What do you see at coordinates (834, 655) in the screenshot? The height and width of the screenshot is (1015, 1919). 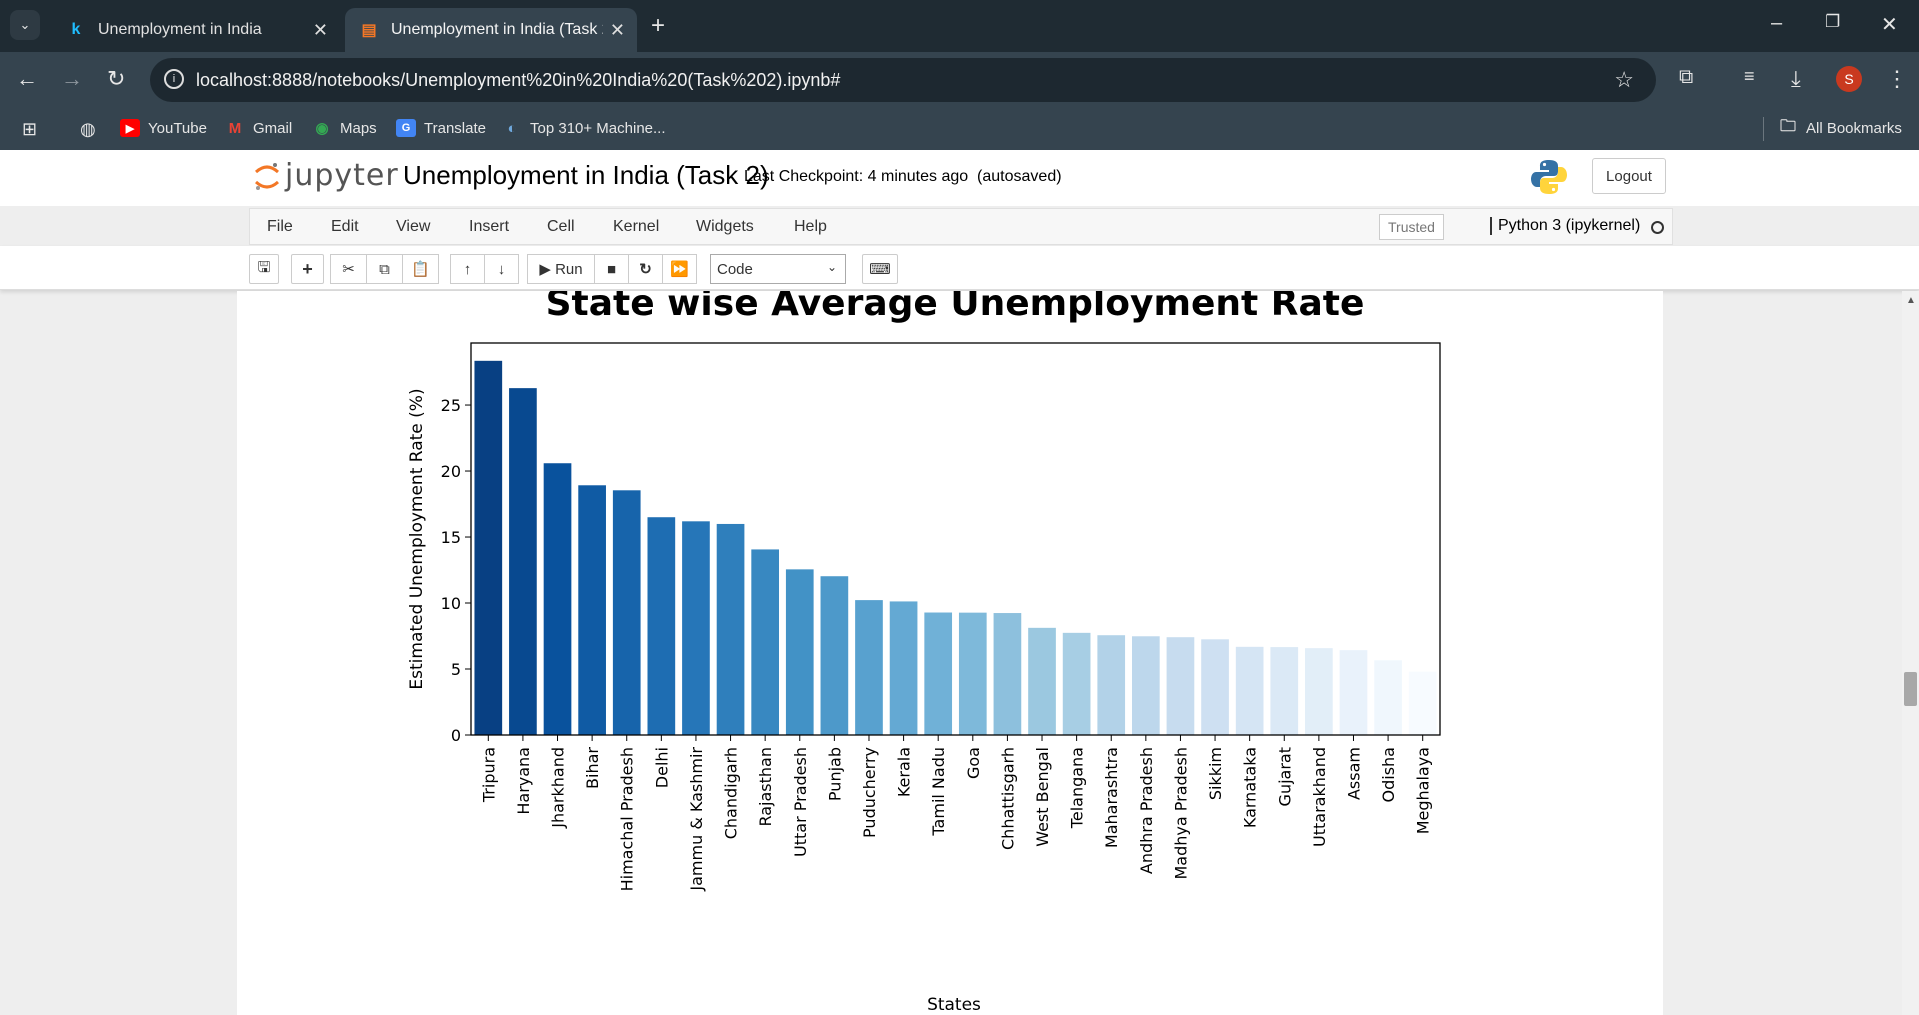 I see `bar-punjab` at bounding box center [834, 655].